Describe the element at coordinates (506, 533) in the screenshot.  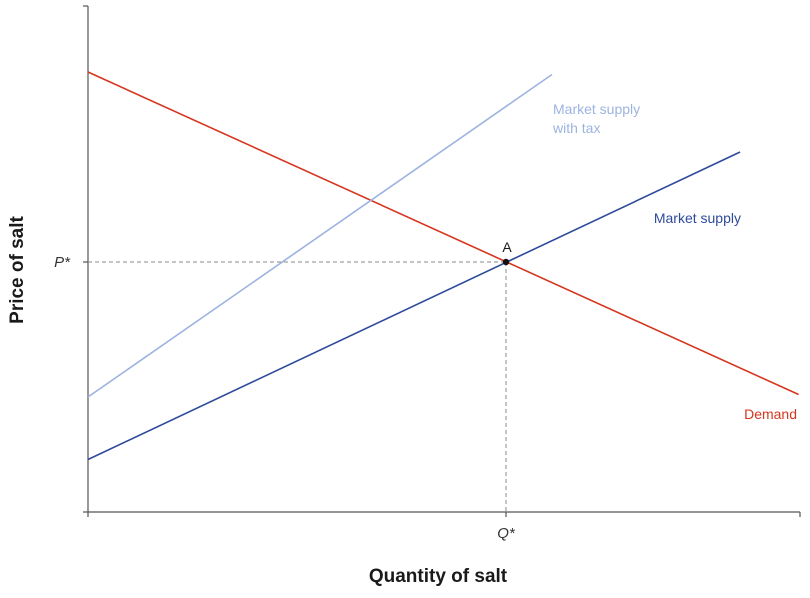
I see `x-tick-label: Q*` at that location.